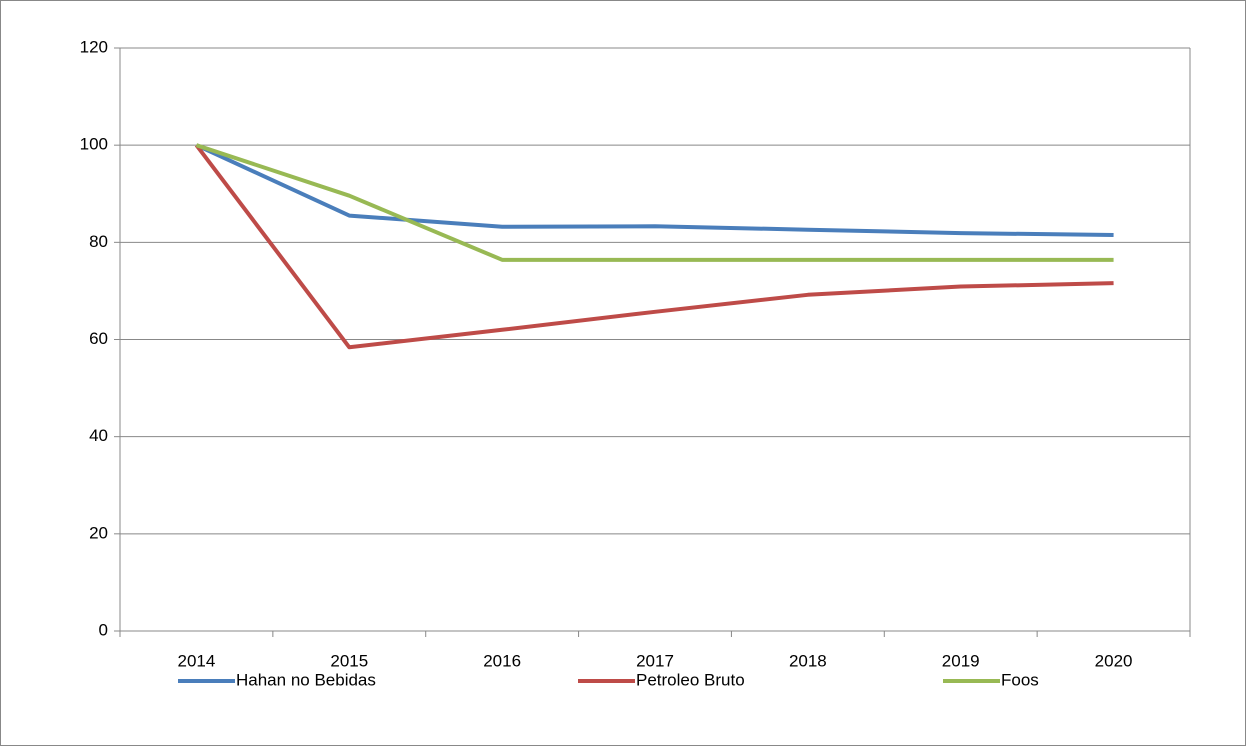  What do you see at coordinates (98, 435) in the screenshot?
I see `y-tick-label: 40` at bounding box center [98, 435].